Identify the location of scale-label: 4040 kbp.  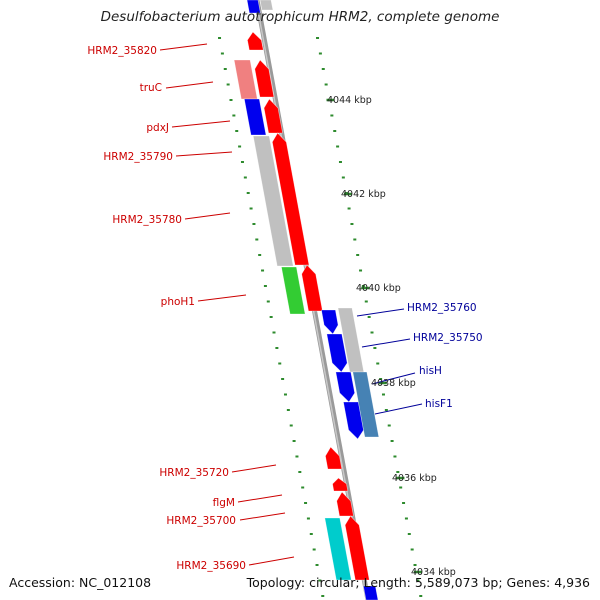
(378, 288).